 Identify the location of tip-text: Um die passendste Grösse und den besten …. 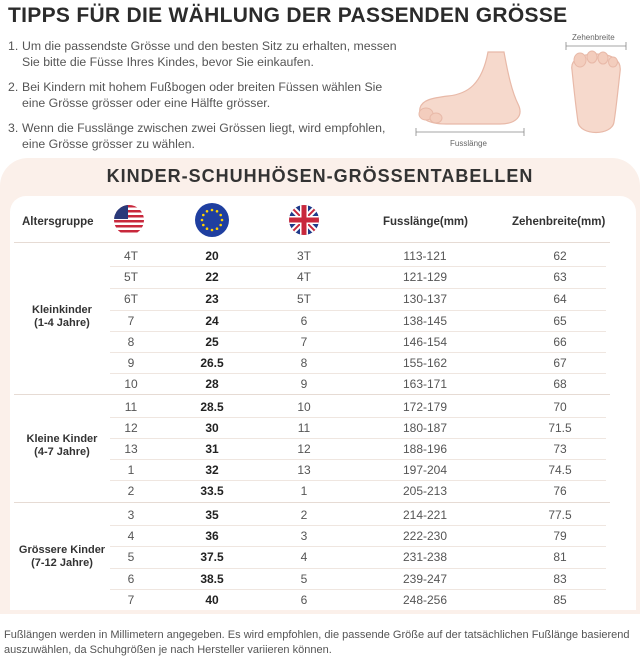
(209, 54).